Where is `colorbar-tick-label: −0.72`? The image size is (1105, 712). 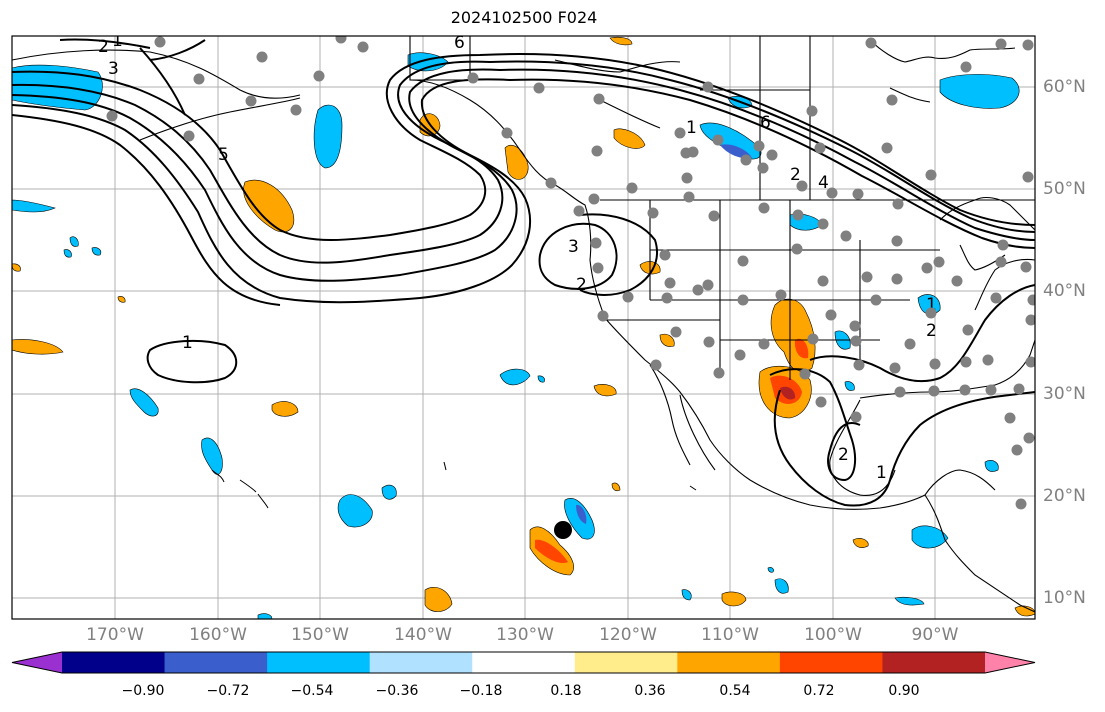 colorbar-tick-label: −0.72 is located at coordinates (228, 691).